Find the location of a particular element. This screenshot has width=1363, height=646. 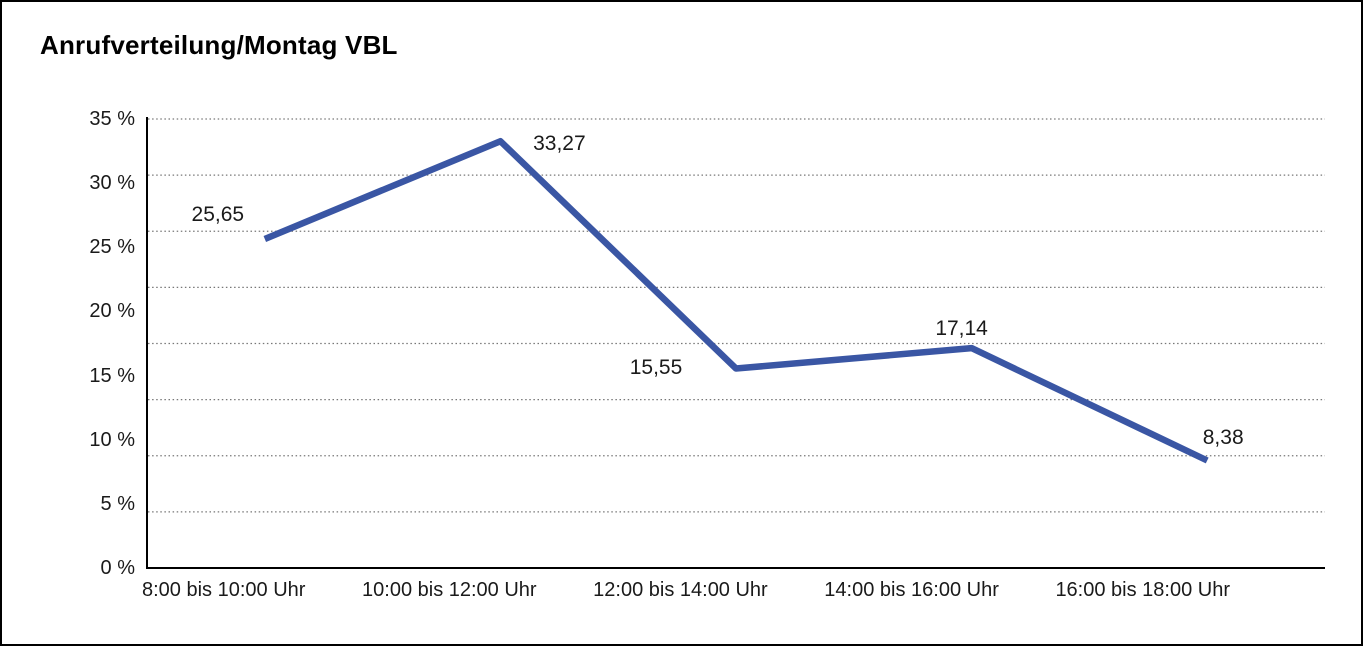

y-axis-tick-label: 35 % is located at coordinates (112, 119).